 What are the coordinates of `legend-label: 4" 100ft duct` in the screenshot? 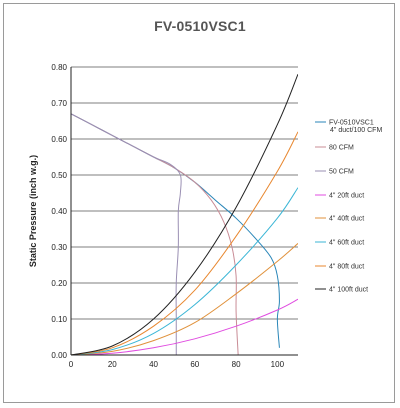 It's located at (348, 290).